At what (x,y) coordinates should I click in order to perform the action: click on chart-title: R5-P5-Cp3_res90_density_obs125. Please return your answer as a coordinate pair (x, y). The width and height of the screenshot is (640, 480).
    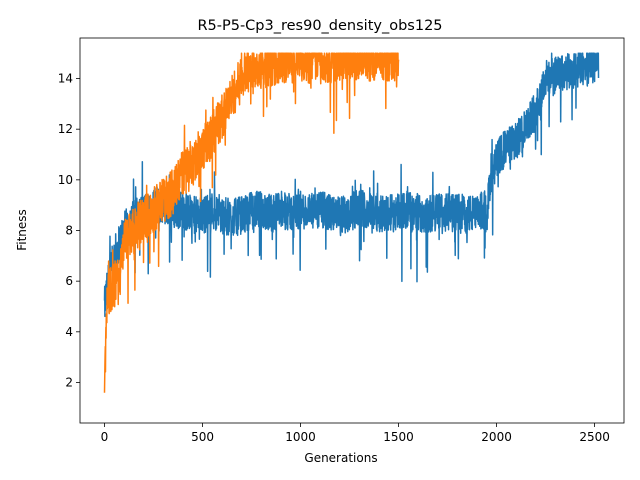
    Looking at the image, I should click on (319, 26).